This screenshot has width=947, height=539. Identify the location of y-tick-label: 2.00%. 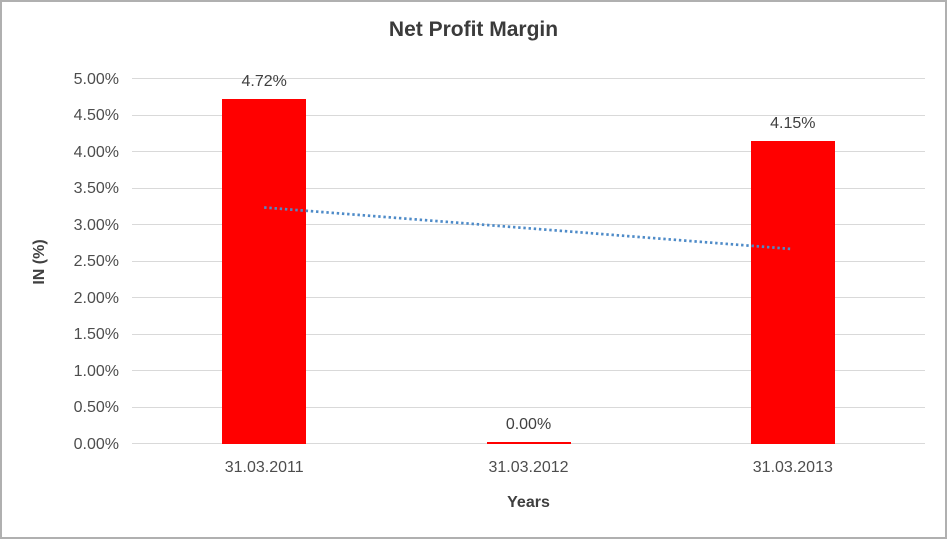
(96, 298).